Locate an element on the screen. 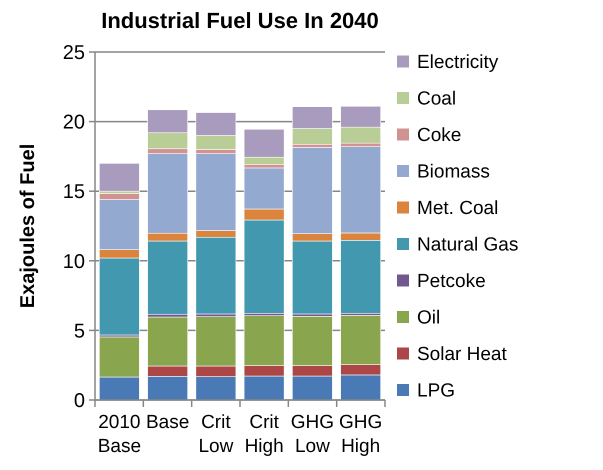 This screenshot has height=470, width=603. y-tick-label: 5 is located at coordinates (79, 331).